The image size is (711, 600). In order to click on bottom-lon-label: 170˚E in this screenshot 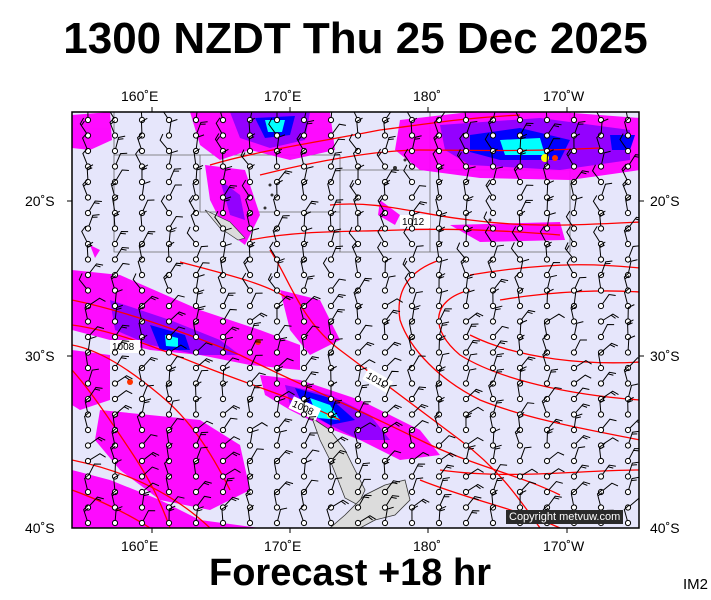, I will do `click(283, 546)`.